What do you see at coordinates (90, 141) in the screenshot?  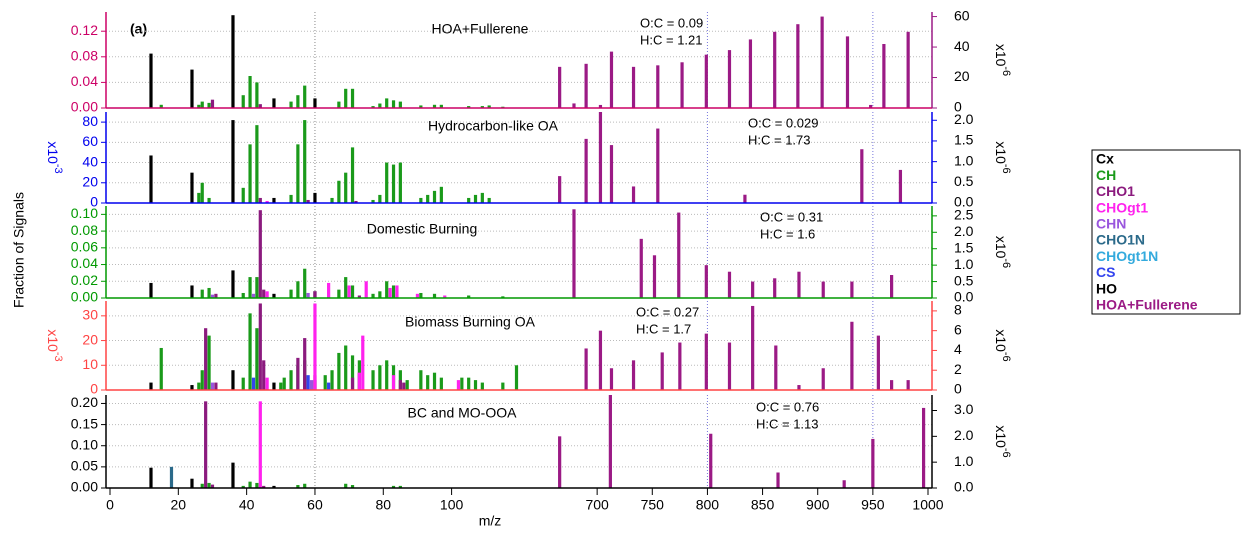 I see `y-tick-label: 60` at bounding box center [90, 141].